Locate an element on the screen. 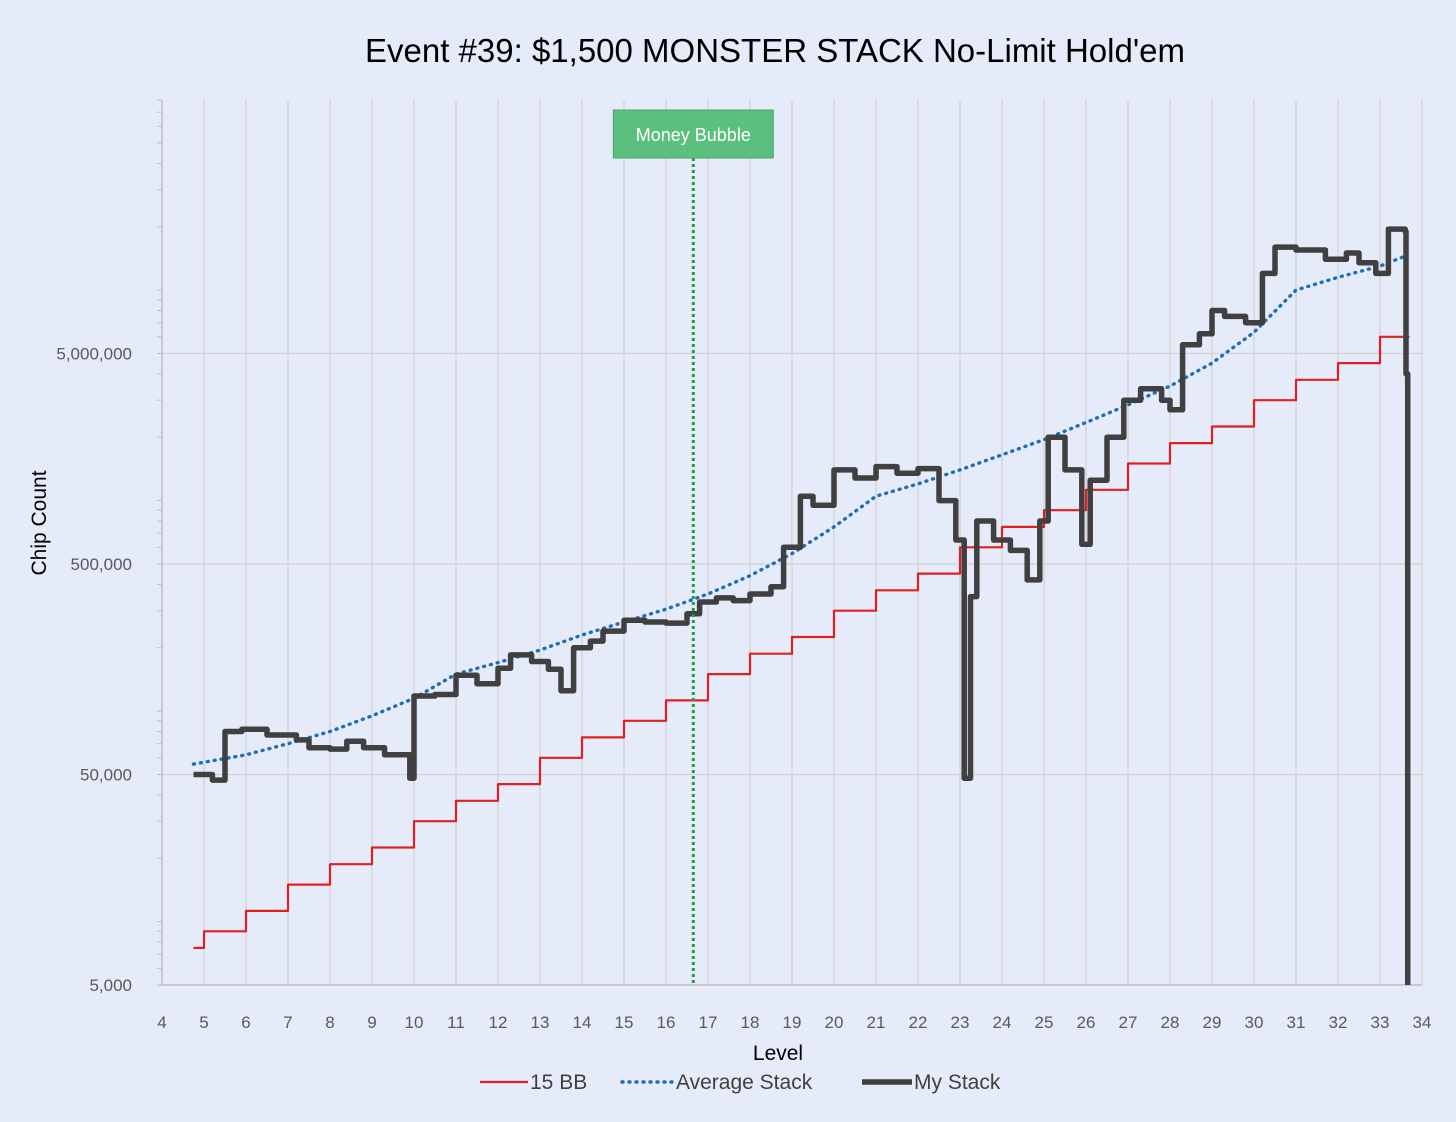 Image resolution: width=1456 pixels, height=1122 pixels. x-tick-label-20: 20 is located at coordinates (834, 1022).